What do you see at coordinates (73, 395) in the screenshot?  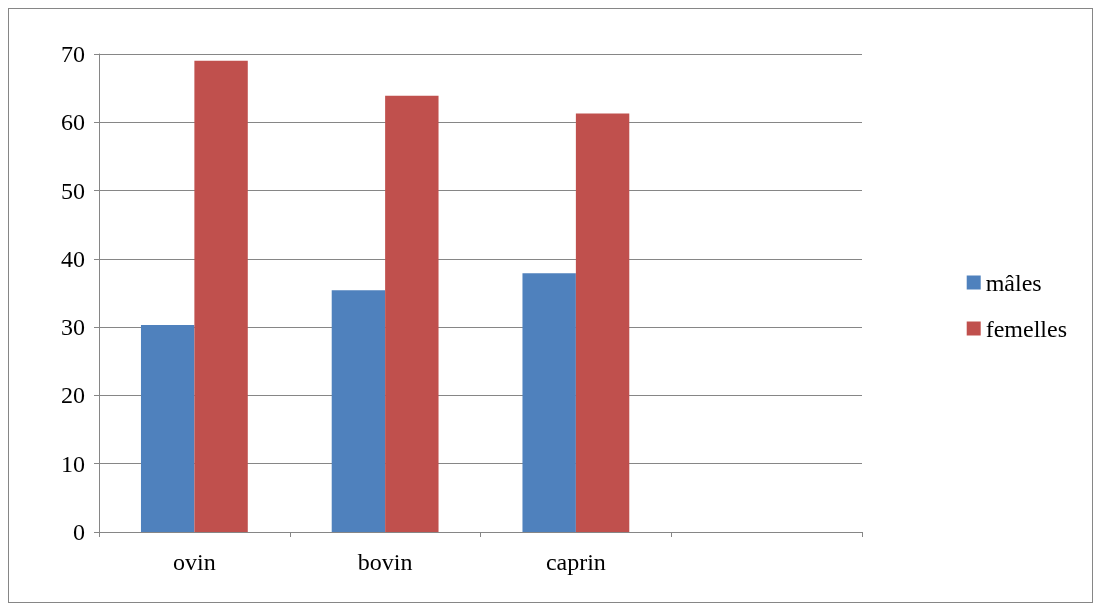 I see `y-tick-label: 20` at bounding box center [73, 395].